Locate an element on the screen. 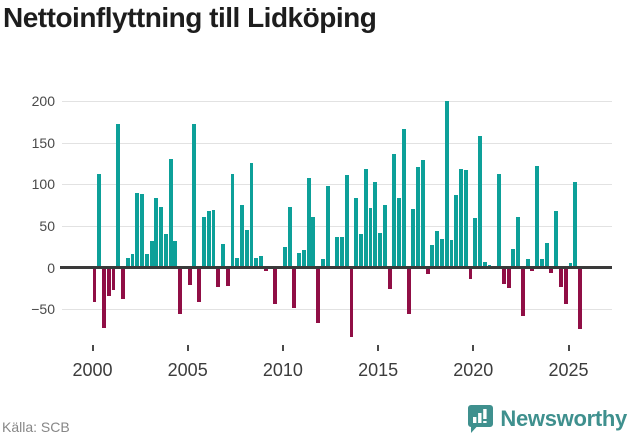  bar-2000Q1 is located at coordinates (94, 284).